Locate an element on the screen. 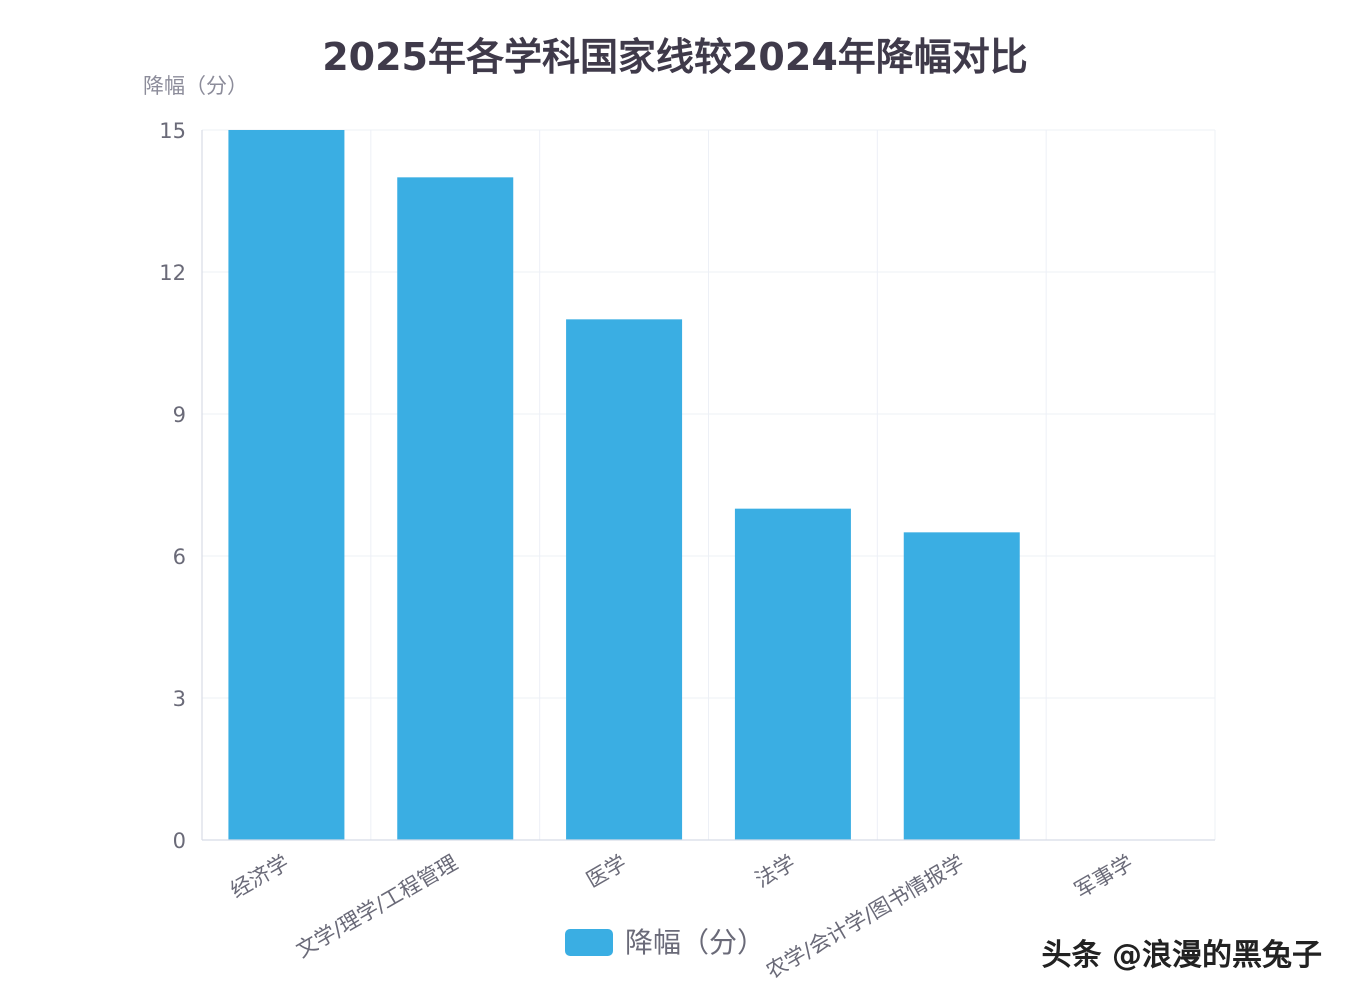 The image size is (1350, 1000). y-tick-label: 12 is located at coordinates (172, 273).